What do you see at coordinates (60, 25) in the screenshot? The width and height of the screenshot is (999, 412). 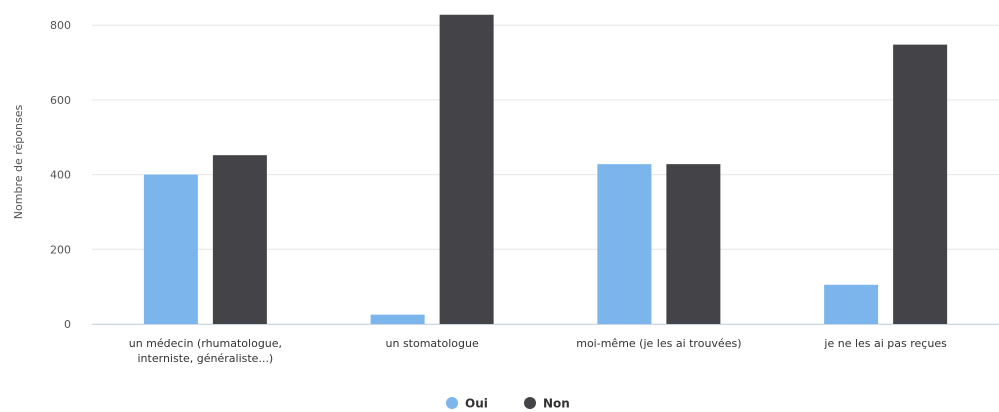 I see `y-tick-label: 800` at bounding box center [60, 25].